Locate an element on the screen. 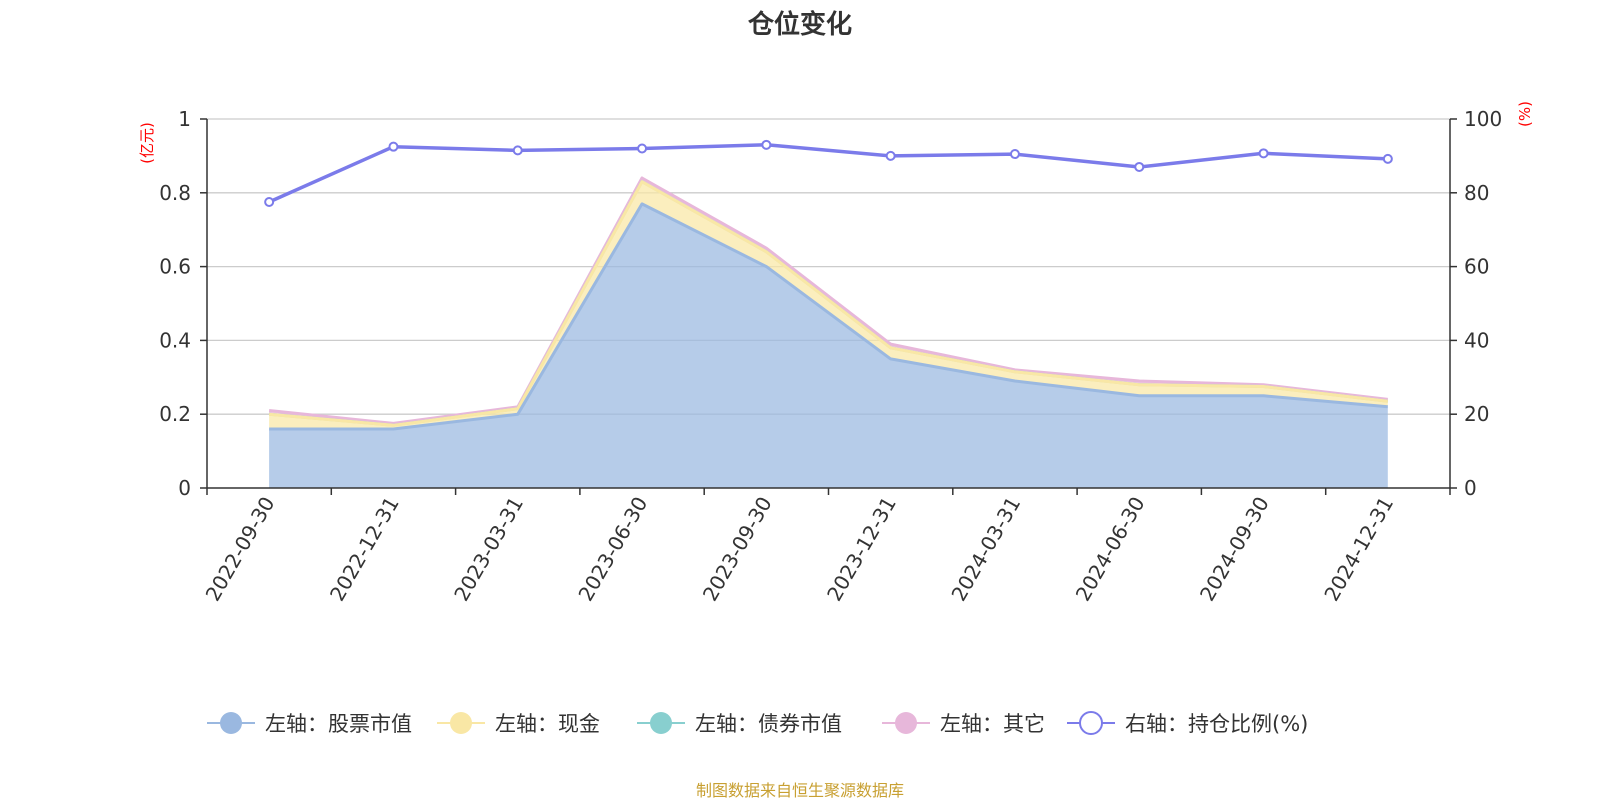  right-tick-label: 40 is located at coordinates (1476, 340).